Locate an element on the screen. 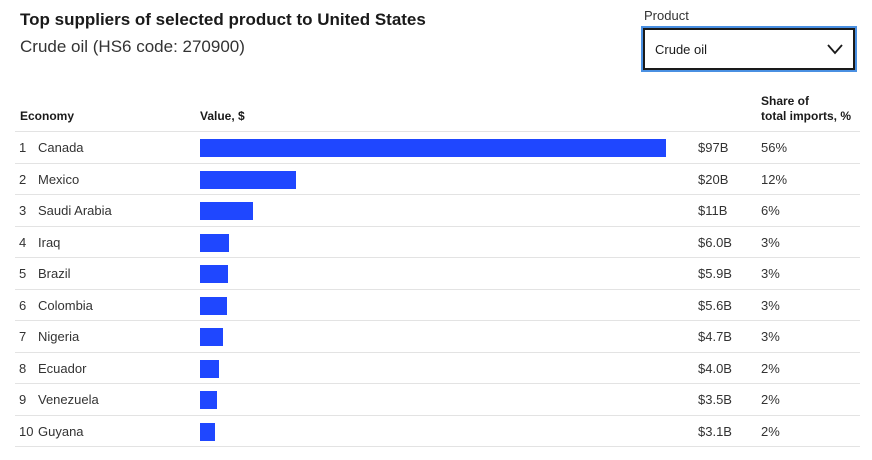 The height and width of the screenshot is (460, 872). rank-label: 6 is located at coordinates (23, 305).